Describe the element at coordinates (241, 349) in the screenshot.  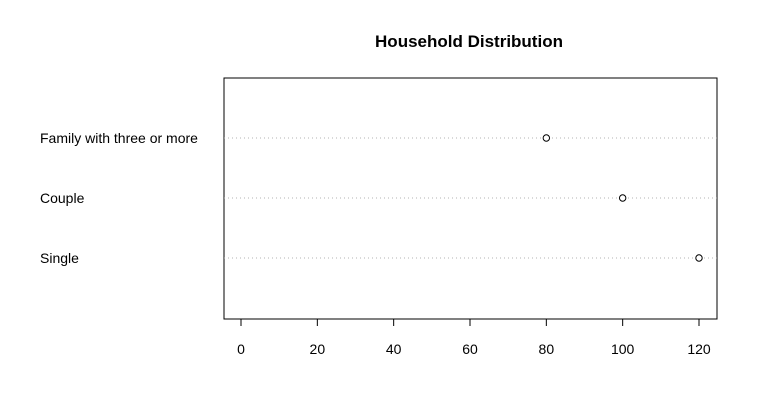
I see `x-tick-label: 0` at that location.